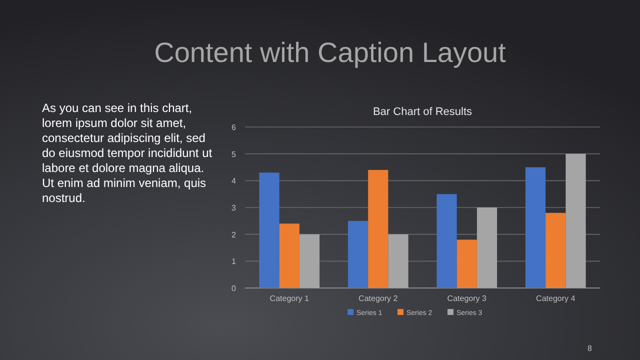 Image resolution: width=640 pixels, height=360 pixels. Describe the element at coordinates (378, 298) in the screenshot. I see `x-tick-label: Category 2` at that location.